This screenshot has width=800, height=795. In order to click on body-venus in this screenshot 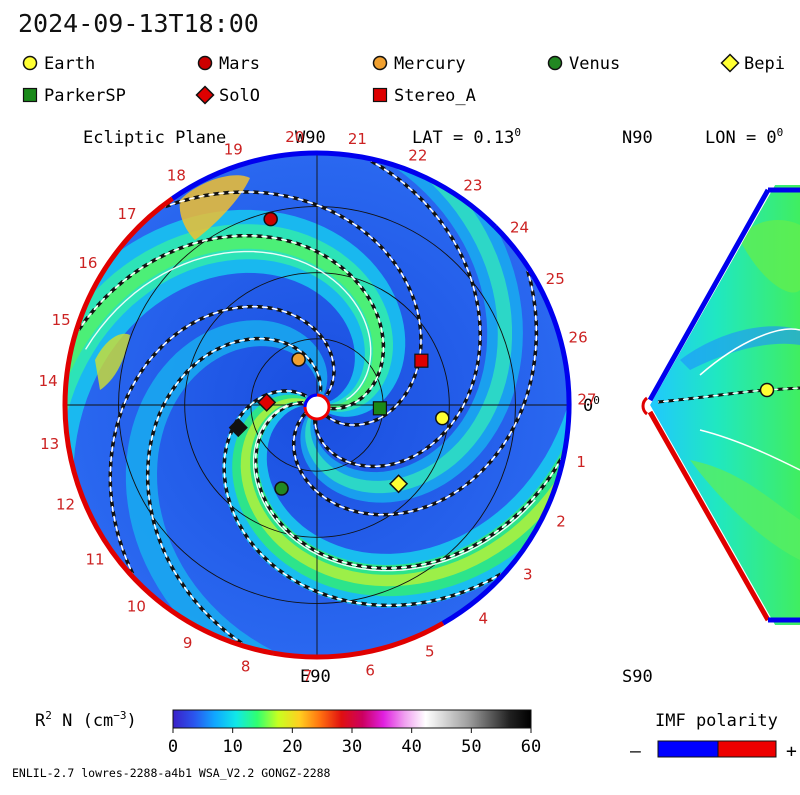, I will do `click(281, 488)`.